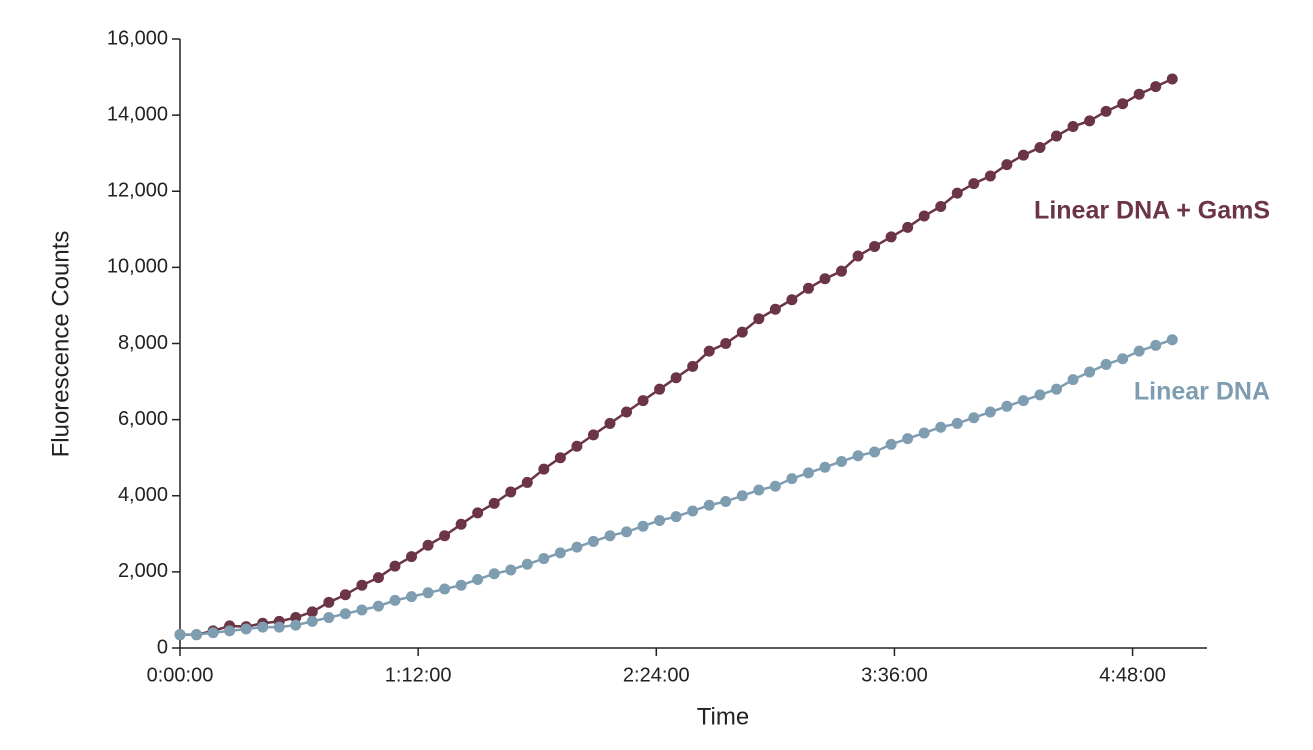 This screenshot has height=750, width=1313. Describe the element at coordinates (60, 344) in the screenshot. I see `y-axis-label: Fluorescence Counts` at that location.